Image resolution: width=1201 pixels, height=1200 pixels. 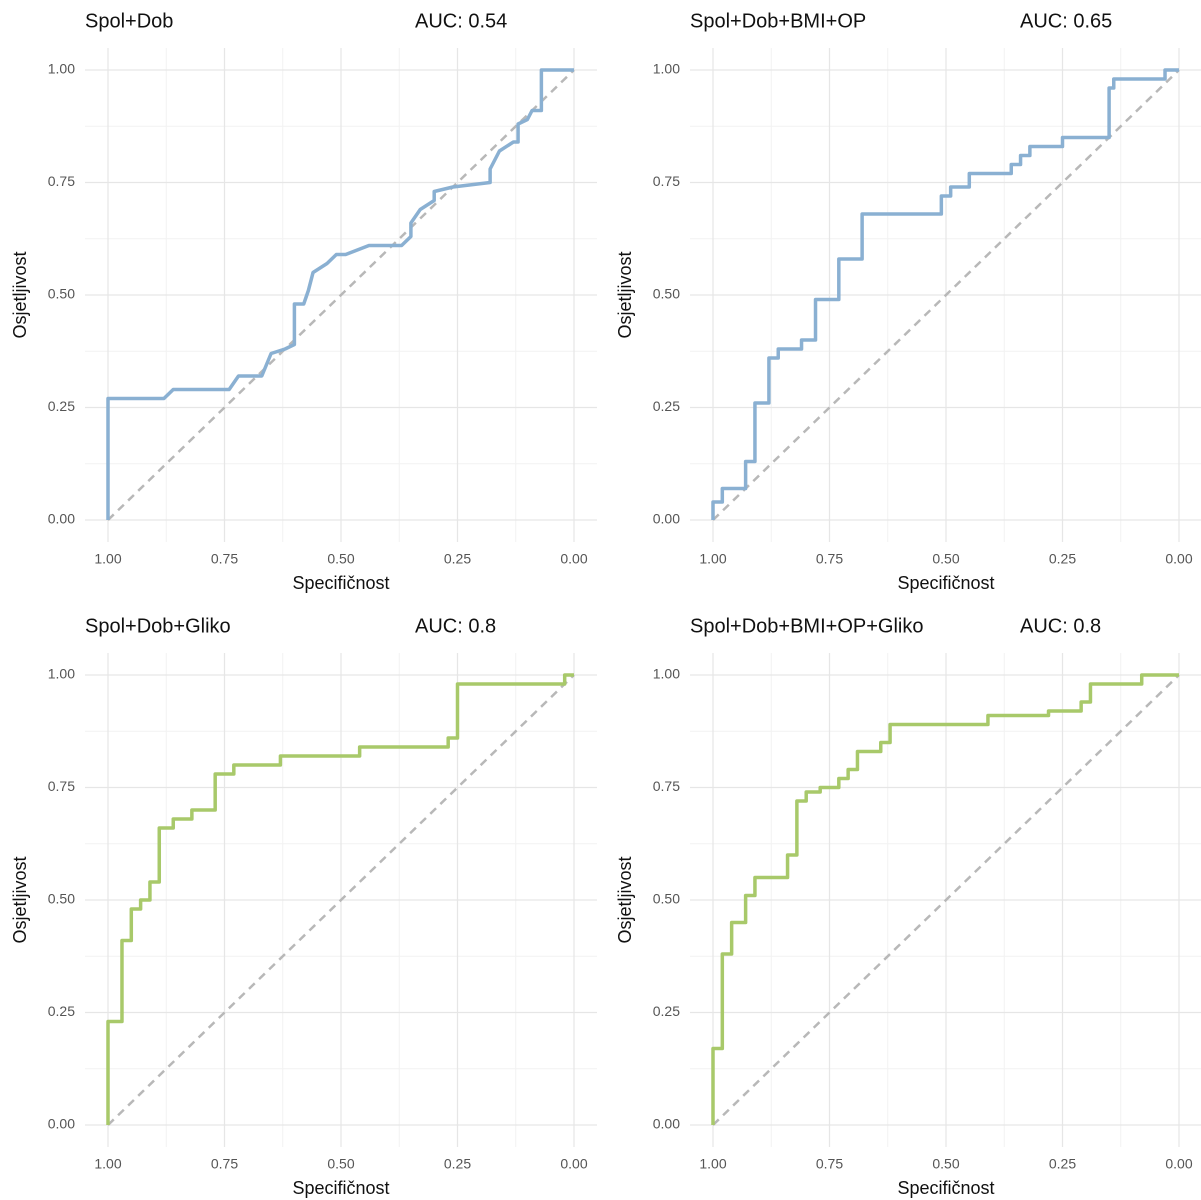 What do you see at coordinates (461, 21) in the screenshot?
I see `auc-annotation: AUC: 0.54` at bounding box center [461, 21].